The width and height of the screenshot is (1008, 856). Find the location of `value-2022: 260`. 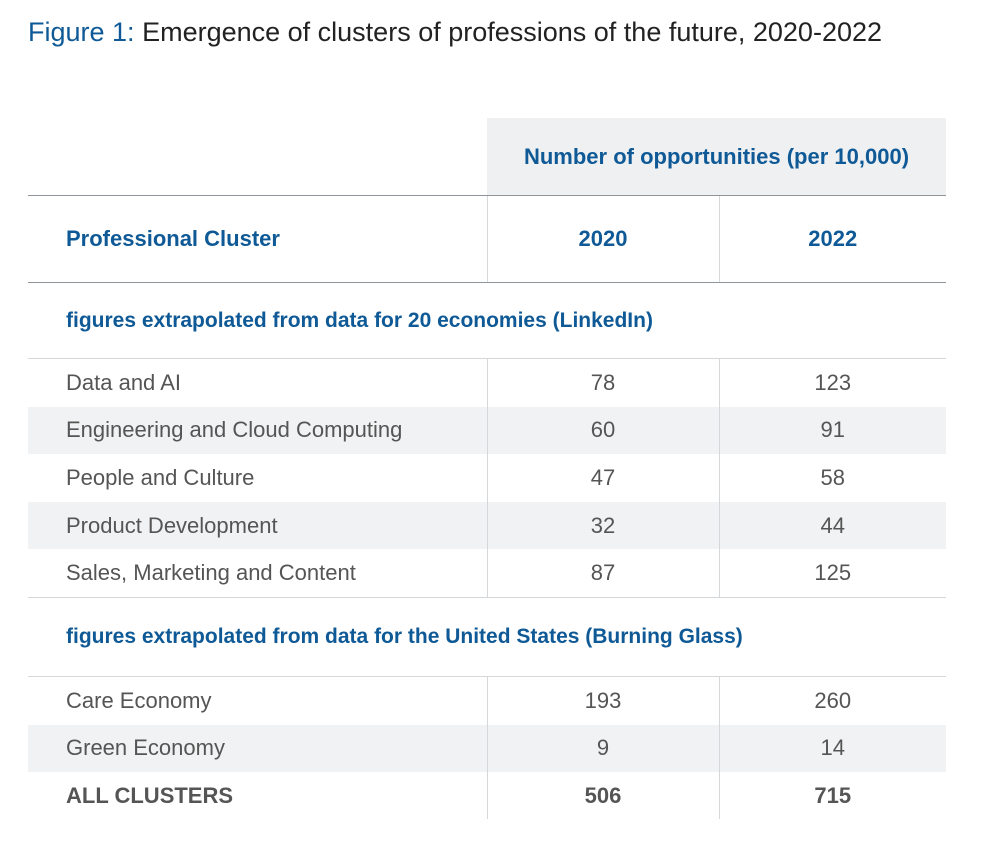

value-2022: 260 is located at coordinates (832, 700).